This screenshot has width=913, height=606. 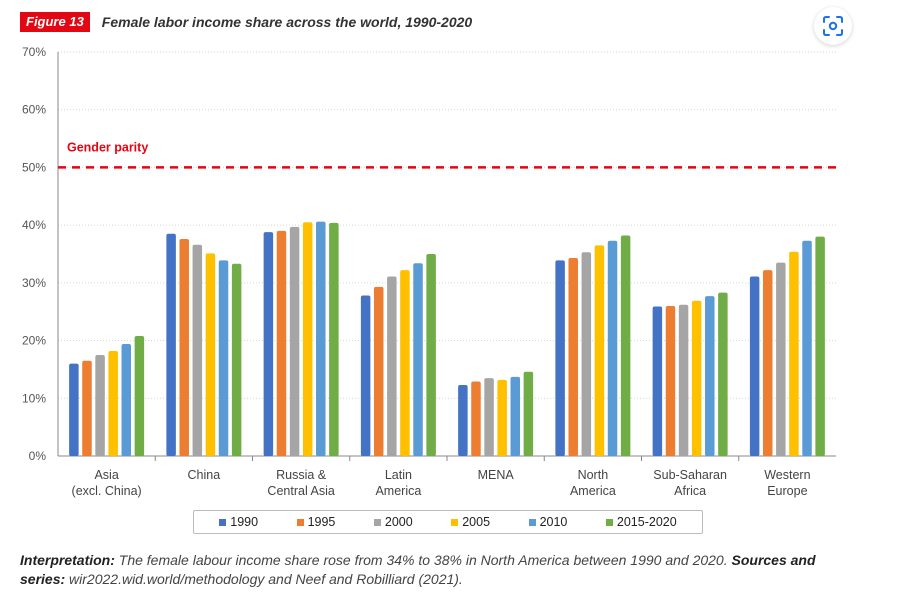 I want to click on category-label: China, so click(x=204, y=475).